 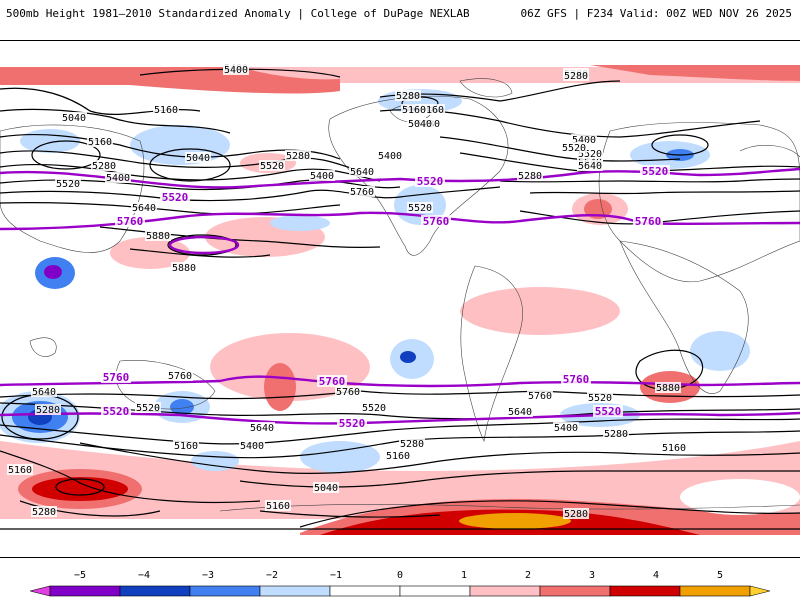 I want to click on contour-label-sh-5760-a: 5760, so click(x=180, y=376).